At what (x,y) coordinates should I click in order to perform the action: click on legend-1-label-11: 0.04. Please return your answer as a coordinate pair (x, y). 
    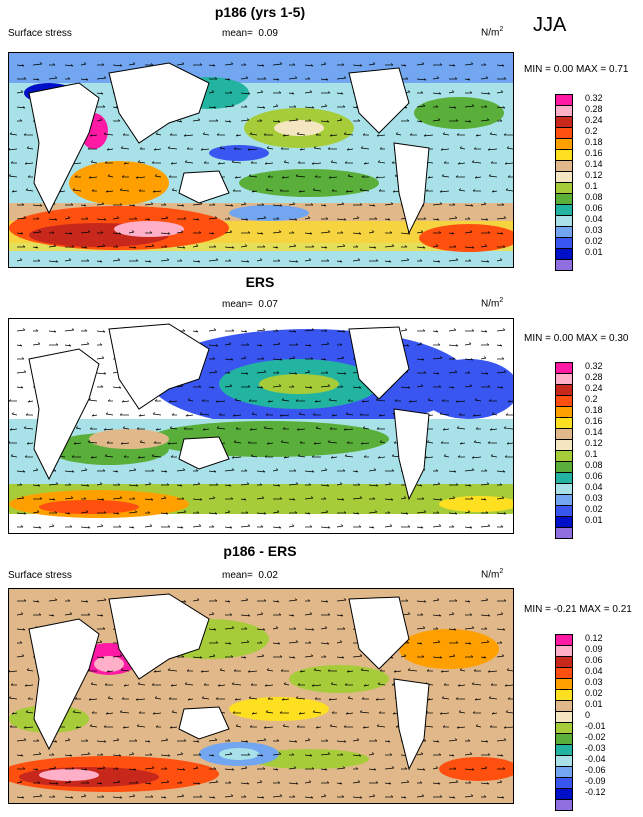
    Looking at the image, I should click on (594, 219).